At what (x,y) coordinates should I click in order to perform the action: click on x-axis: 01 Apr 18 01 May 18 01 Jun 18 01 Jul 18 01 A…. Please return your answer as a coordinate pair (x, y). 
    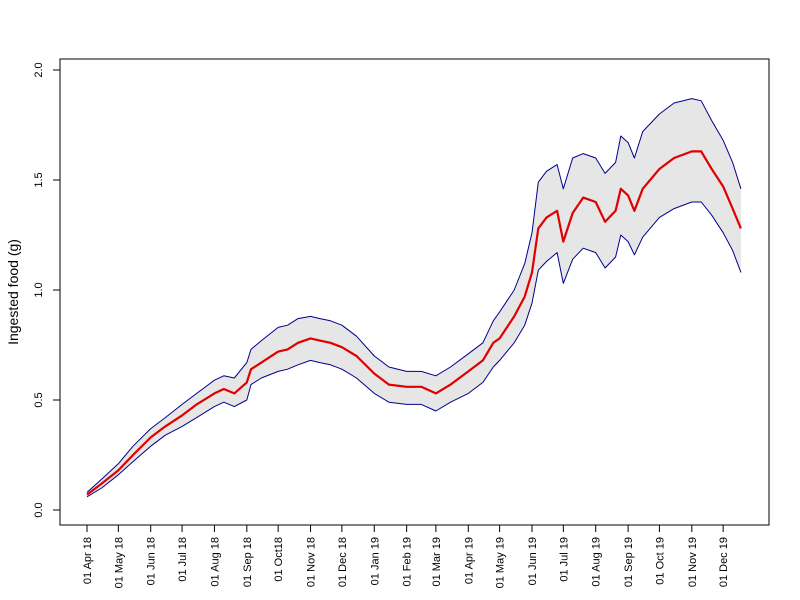
    Looking at the image, I should click on (406, 556).